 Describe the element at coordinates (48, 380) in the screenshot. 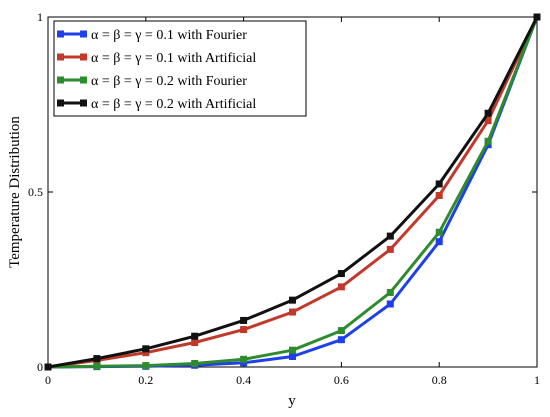

I see `x-tick-label: 0` at that location.